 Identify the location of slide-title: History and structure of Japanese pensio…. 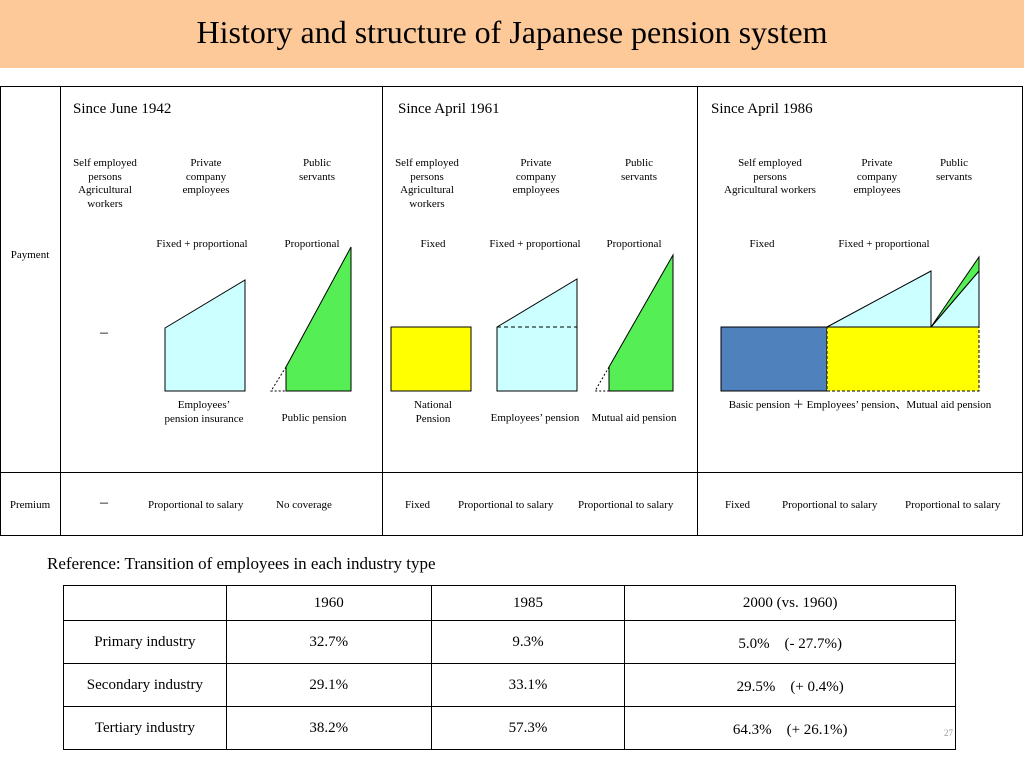
(512, 32).